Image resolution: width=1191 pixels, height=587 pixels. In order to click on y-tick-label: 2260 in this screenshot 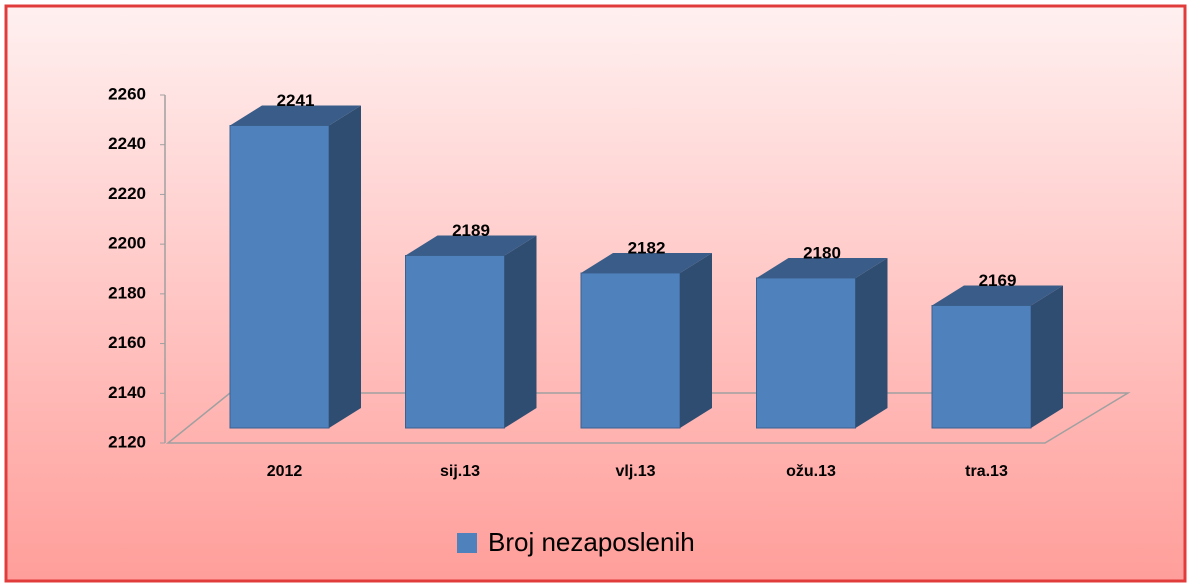, I will do `click(127, 93)`.